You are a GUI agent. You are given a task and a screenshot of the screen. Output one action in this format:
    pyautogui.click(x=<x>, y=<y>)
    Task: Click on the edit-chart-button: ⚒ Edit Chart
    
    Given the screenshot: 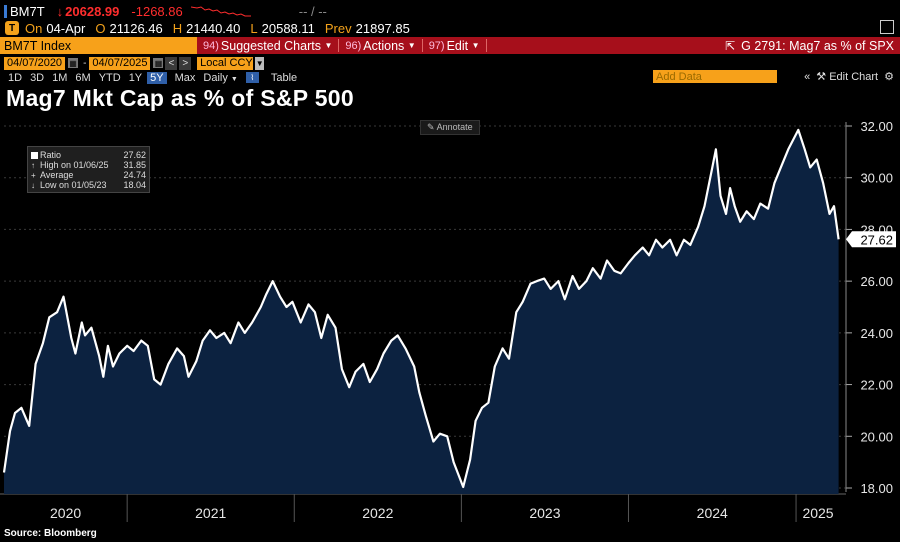 What is the action you would take?
    pyautogui.click(x=847, y=76)
    